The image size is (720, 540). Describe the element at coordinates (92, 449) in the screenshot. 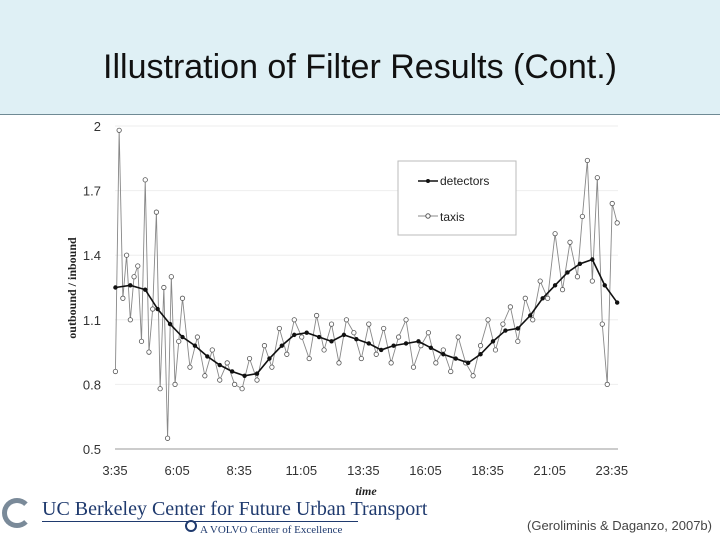

I see `y-tick-label: 0.5` at that location.